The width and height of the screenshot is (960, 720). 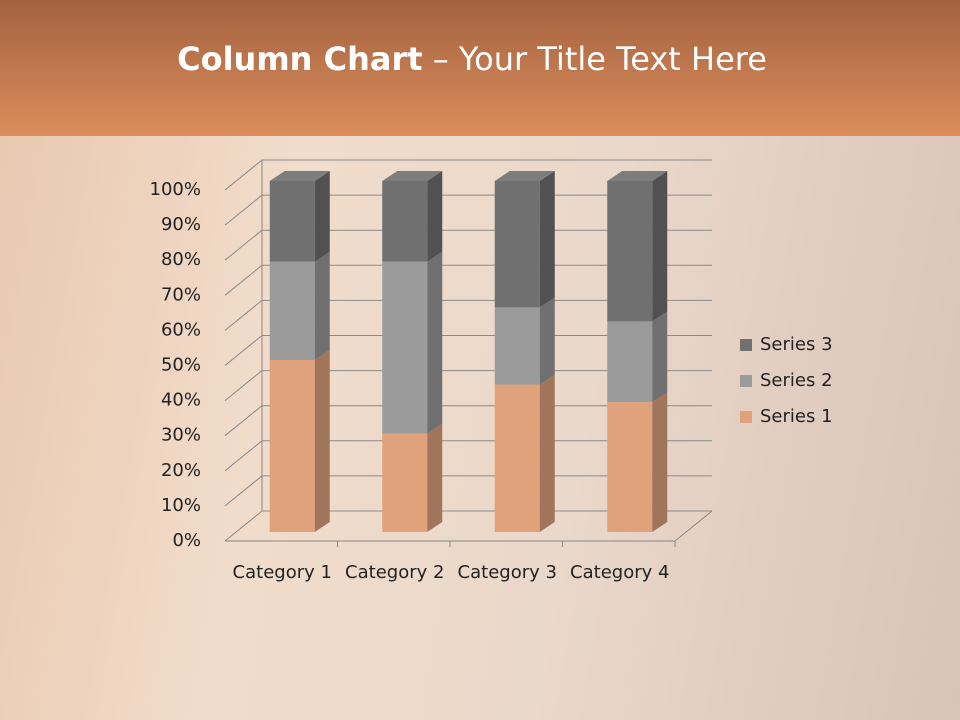 What do you see at coordinates (175, 189) in the screenshot?
I see `y-tick-label: 100%` at bounding box center [175, 189].